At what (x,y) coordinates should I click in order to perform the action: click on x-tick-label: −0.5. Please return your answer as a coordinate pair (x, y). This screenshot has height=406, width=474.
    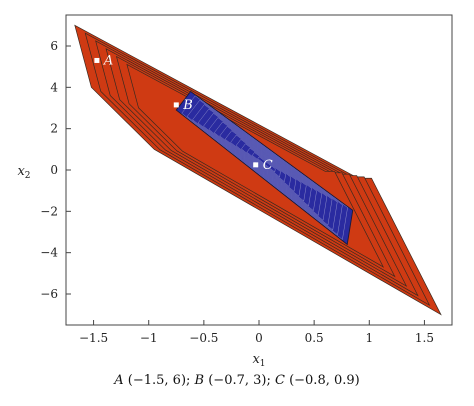
    Looking at the image, I should click on (203, 338).